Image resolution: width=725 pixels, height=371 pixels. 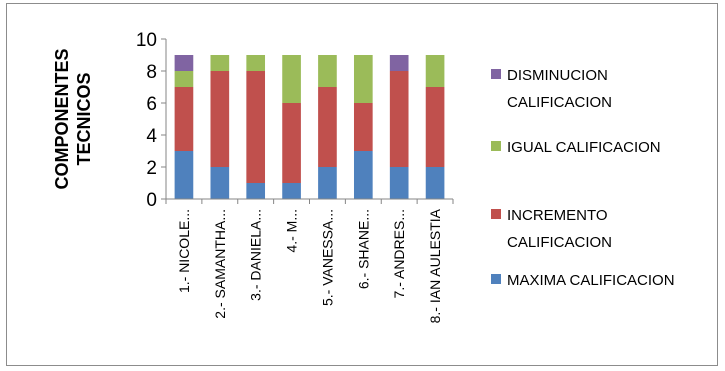 I want to click on legend-label: MAXIMA CALIFICACION, so click(x=591, y=280).